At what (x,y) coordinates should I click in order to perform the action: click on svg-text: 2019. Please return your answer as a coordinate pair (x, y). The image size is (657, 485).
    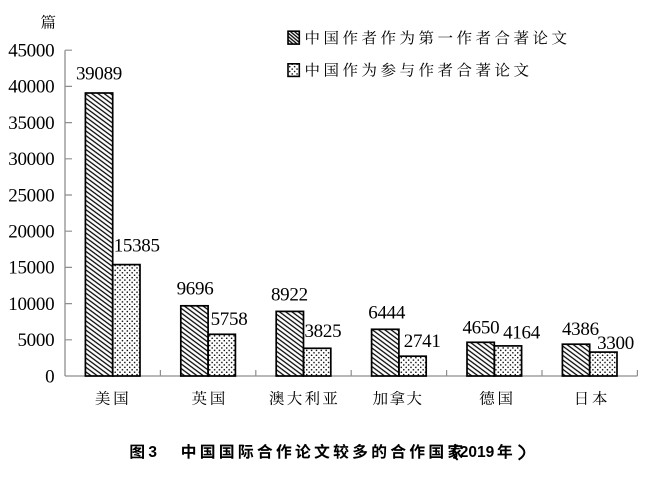
    Looking at the image, I should click on (477, 452).